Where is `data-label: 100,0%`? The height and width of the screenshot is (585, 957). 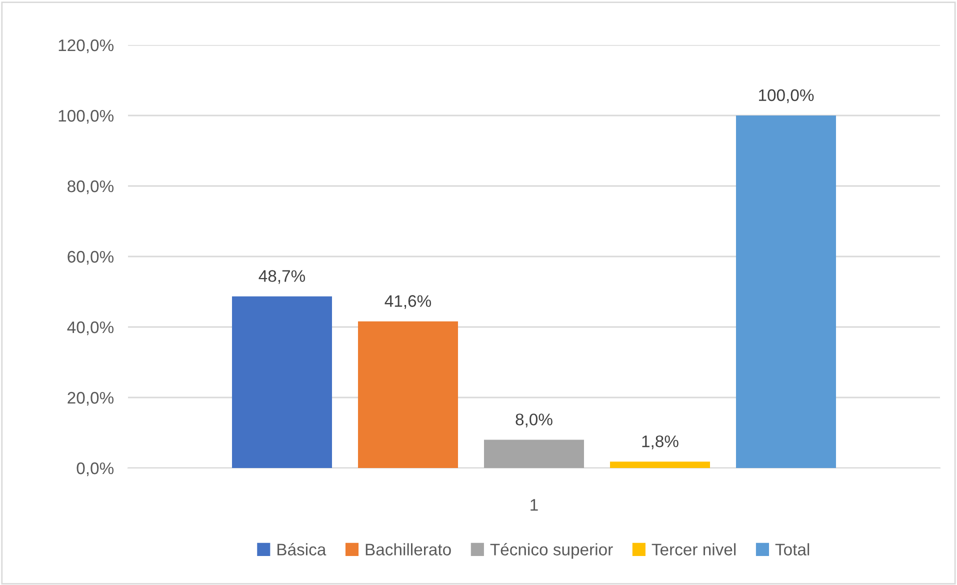
data-label: 100,0% is located at coordinates (786, 96).